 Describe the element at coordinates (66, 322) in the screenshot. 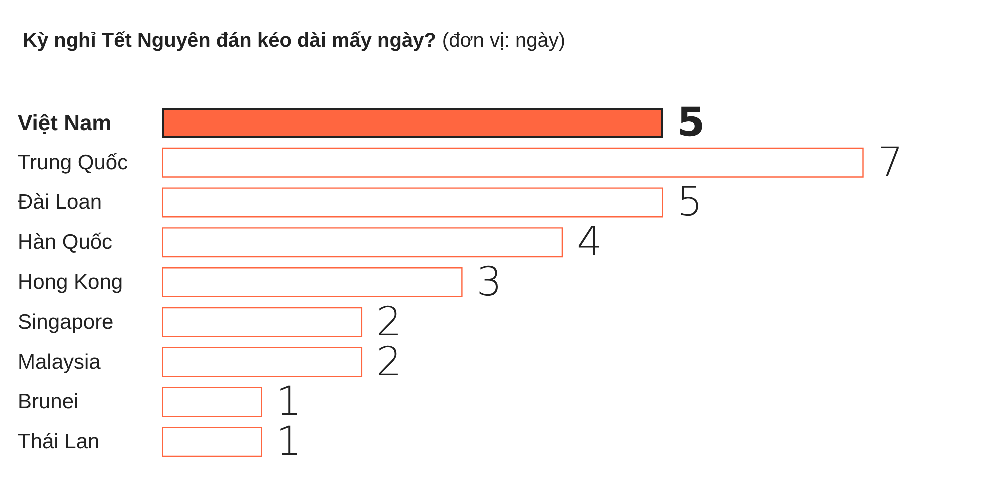

I see `y-tick-label: Singapore` at that location.